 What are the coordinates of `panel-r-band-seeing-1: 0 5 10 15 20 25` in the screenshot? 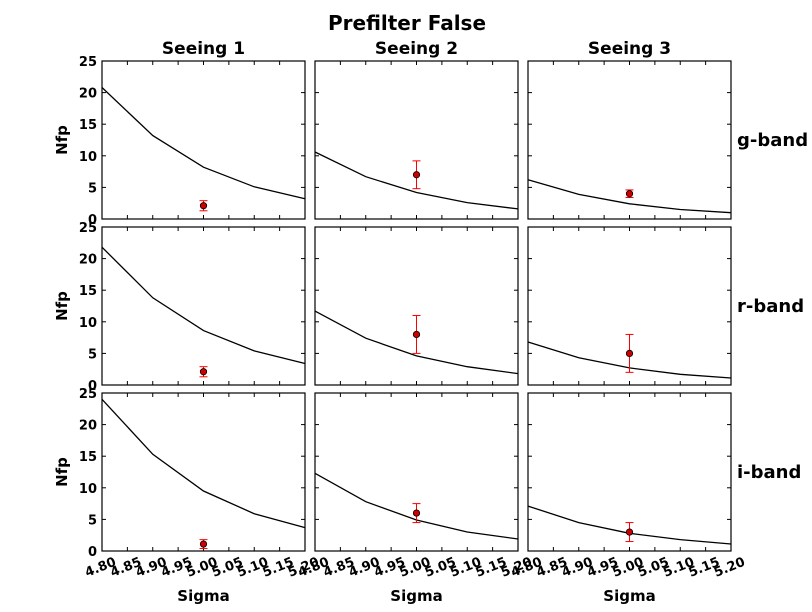 It's located at (192, 307).